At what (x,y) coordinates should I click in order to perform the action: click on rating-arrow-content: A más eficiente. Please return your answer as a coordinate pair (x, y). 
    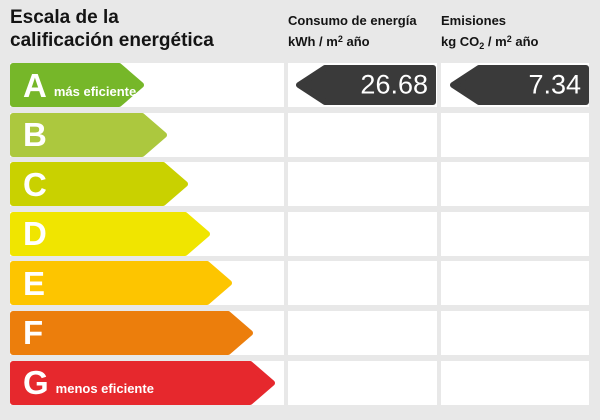
    Looking at the image, I should click on (77, 85).